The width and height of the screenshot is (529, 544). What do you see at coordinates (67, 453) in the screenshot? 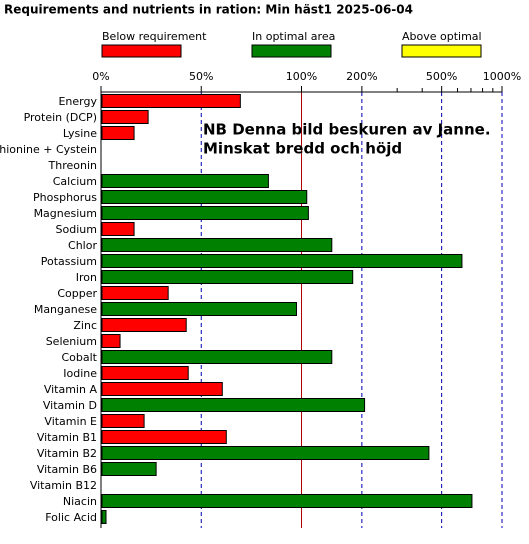
I see `y-tick-label: Vitamin B2` at bounding box center [67, 453].